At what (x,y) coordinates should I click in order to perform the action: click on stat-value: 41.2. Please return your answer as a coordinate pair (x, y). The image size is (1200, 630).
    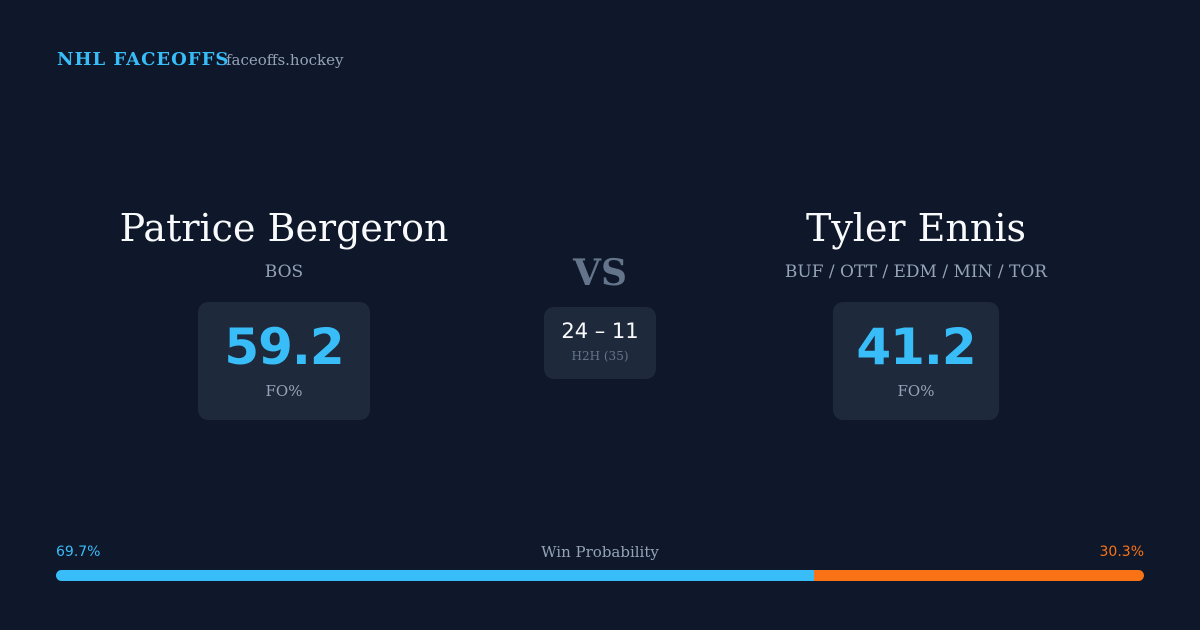
    Looking at the image, I should click on (916, 347).